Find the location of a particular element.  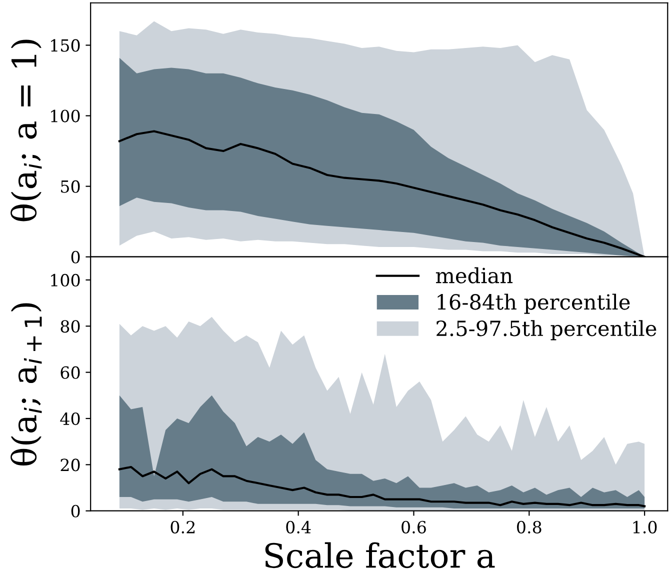

x-tick-label: 0.2 is located at coordinates (182, 527).